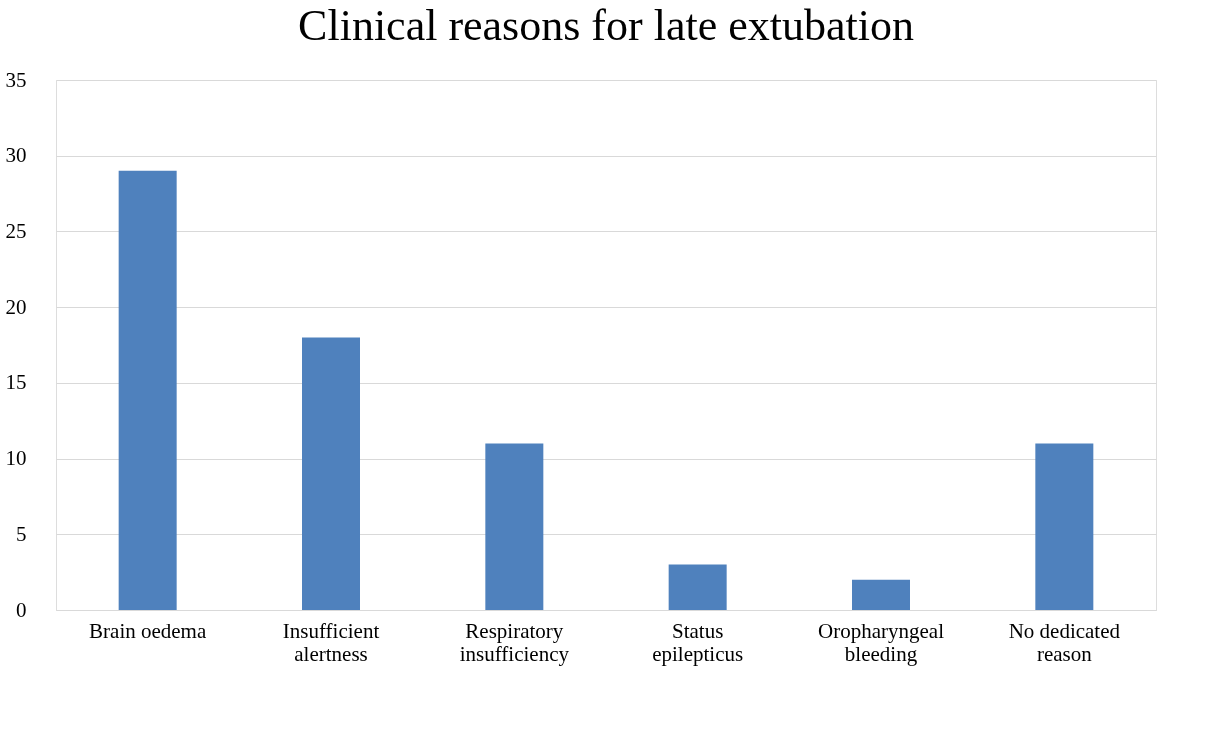 Image resolution: width=1212 pixels, height=739 pixels. Describe the element at coordinates (698, 642) in the screenshot. I see `x-tick-label: Status epilepticus` at that location.